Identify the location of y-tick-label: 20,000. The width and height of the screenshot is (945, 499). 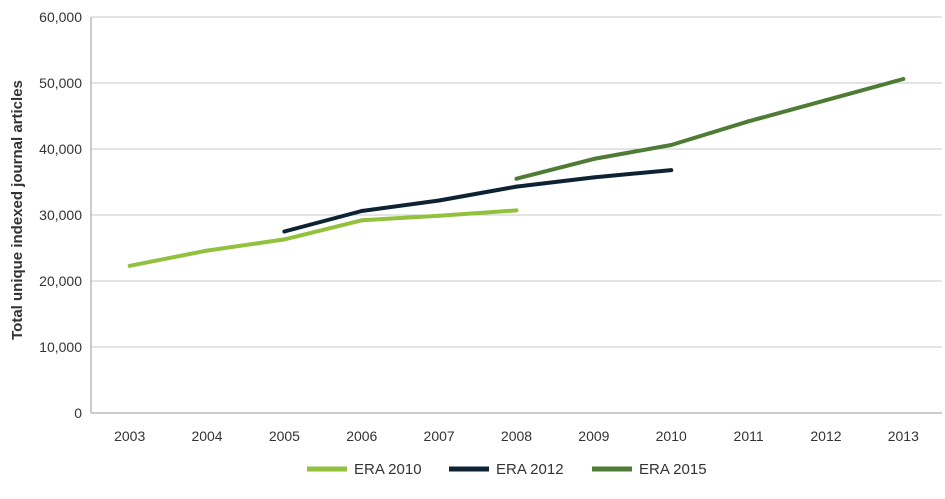
(60, 281).